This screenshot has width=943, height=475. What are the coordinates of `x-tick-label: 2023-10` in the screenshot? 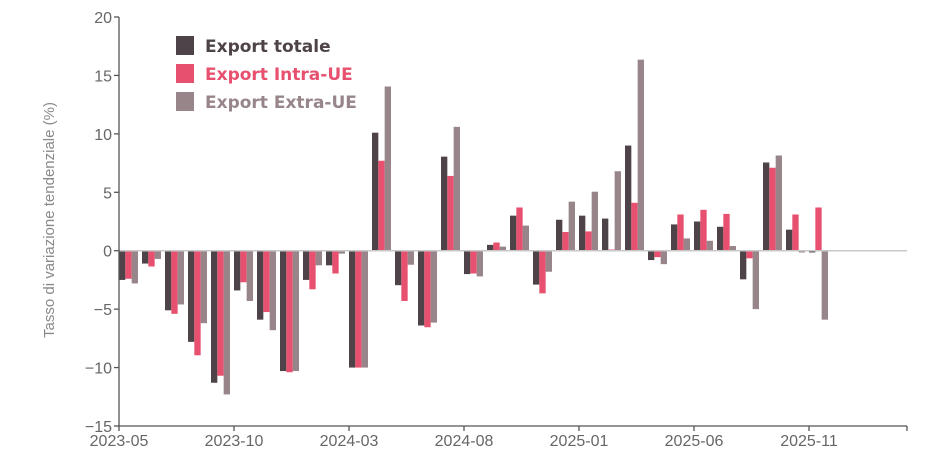 It's located at (234, 441).